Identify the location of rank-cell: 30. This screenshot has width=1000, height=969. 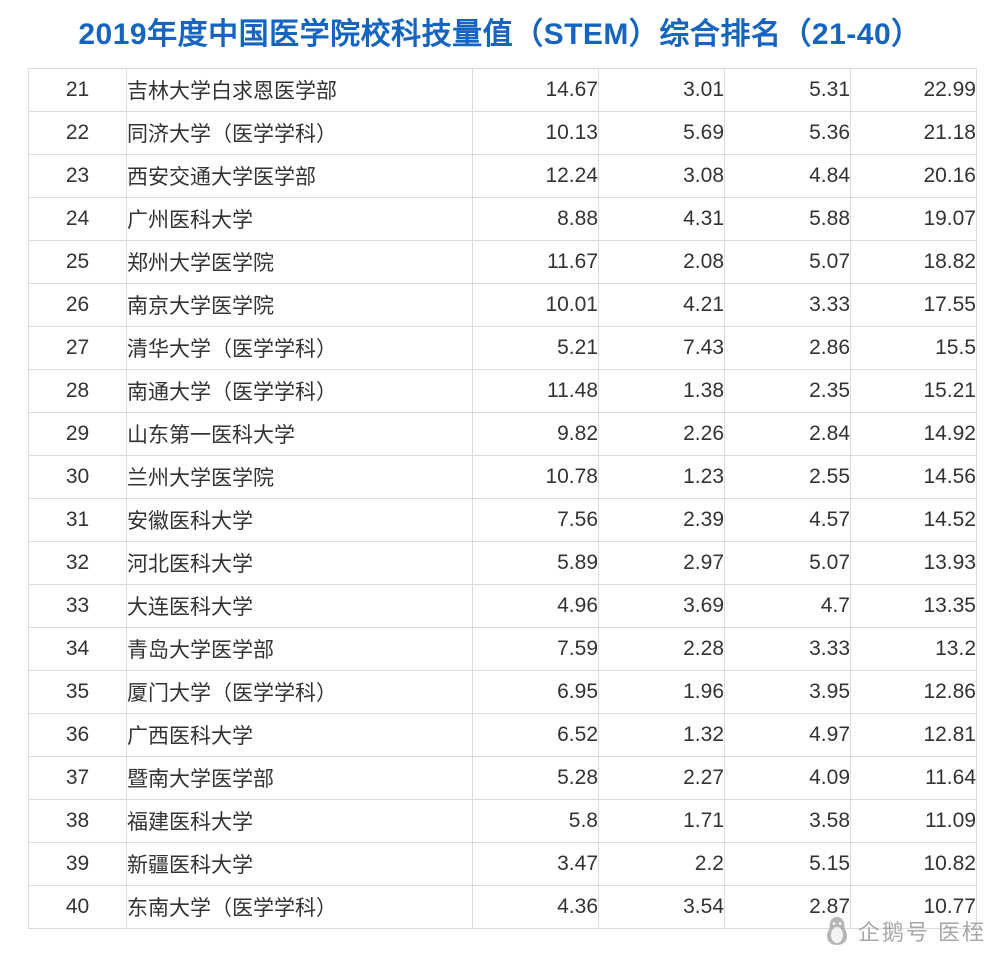
(77, 476).